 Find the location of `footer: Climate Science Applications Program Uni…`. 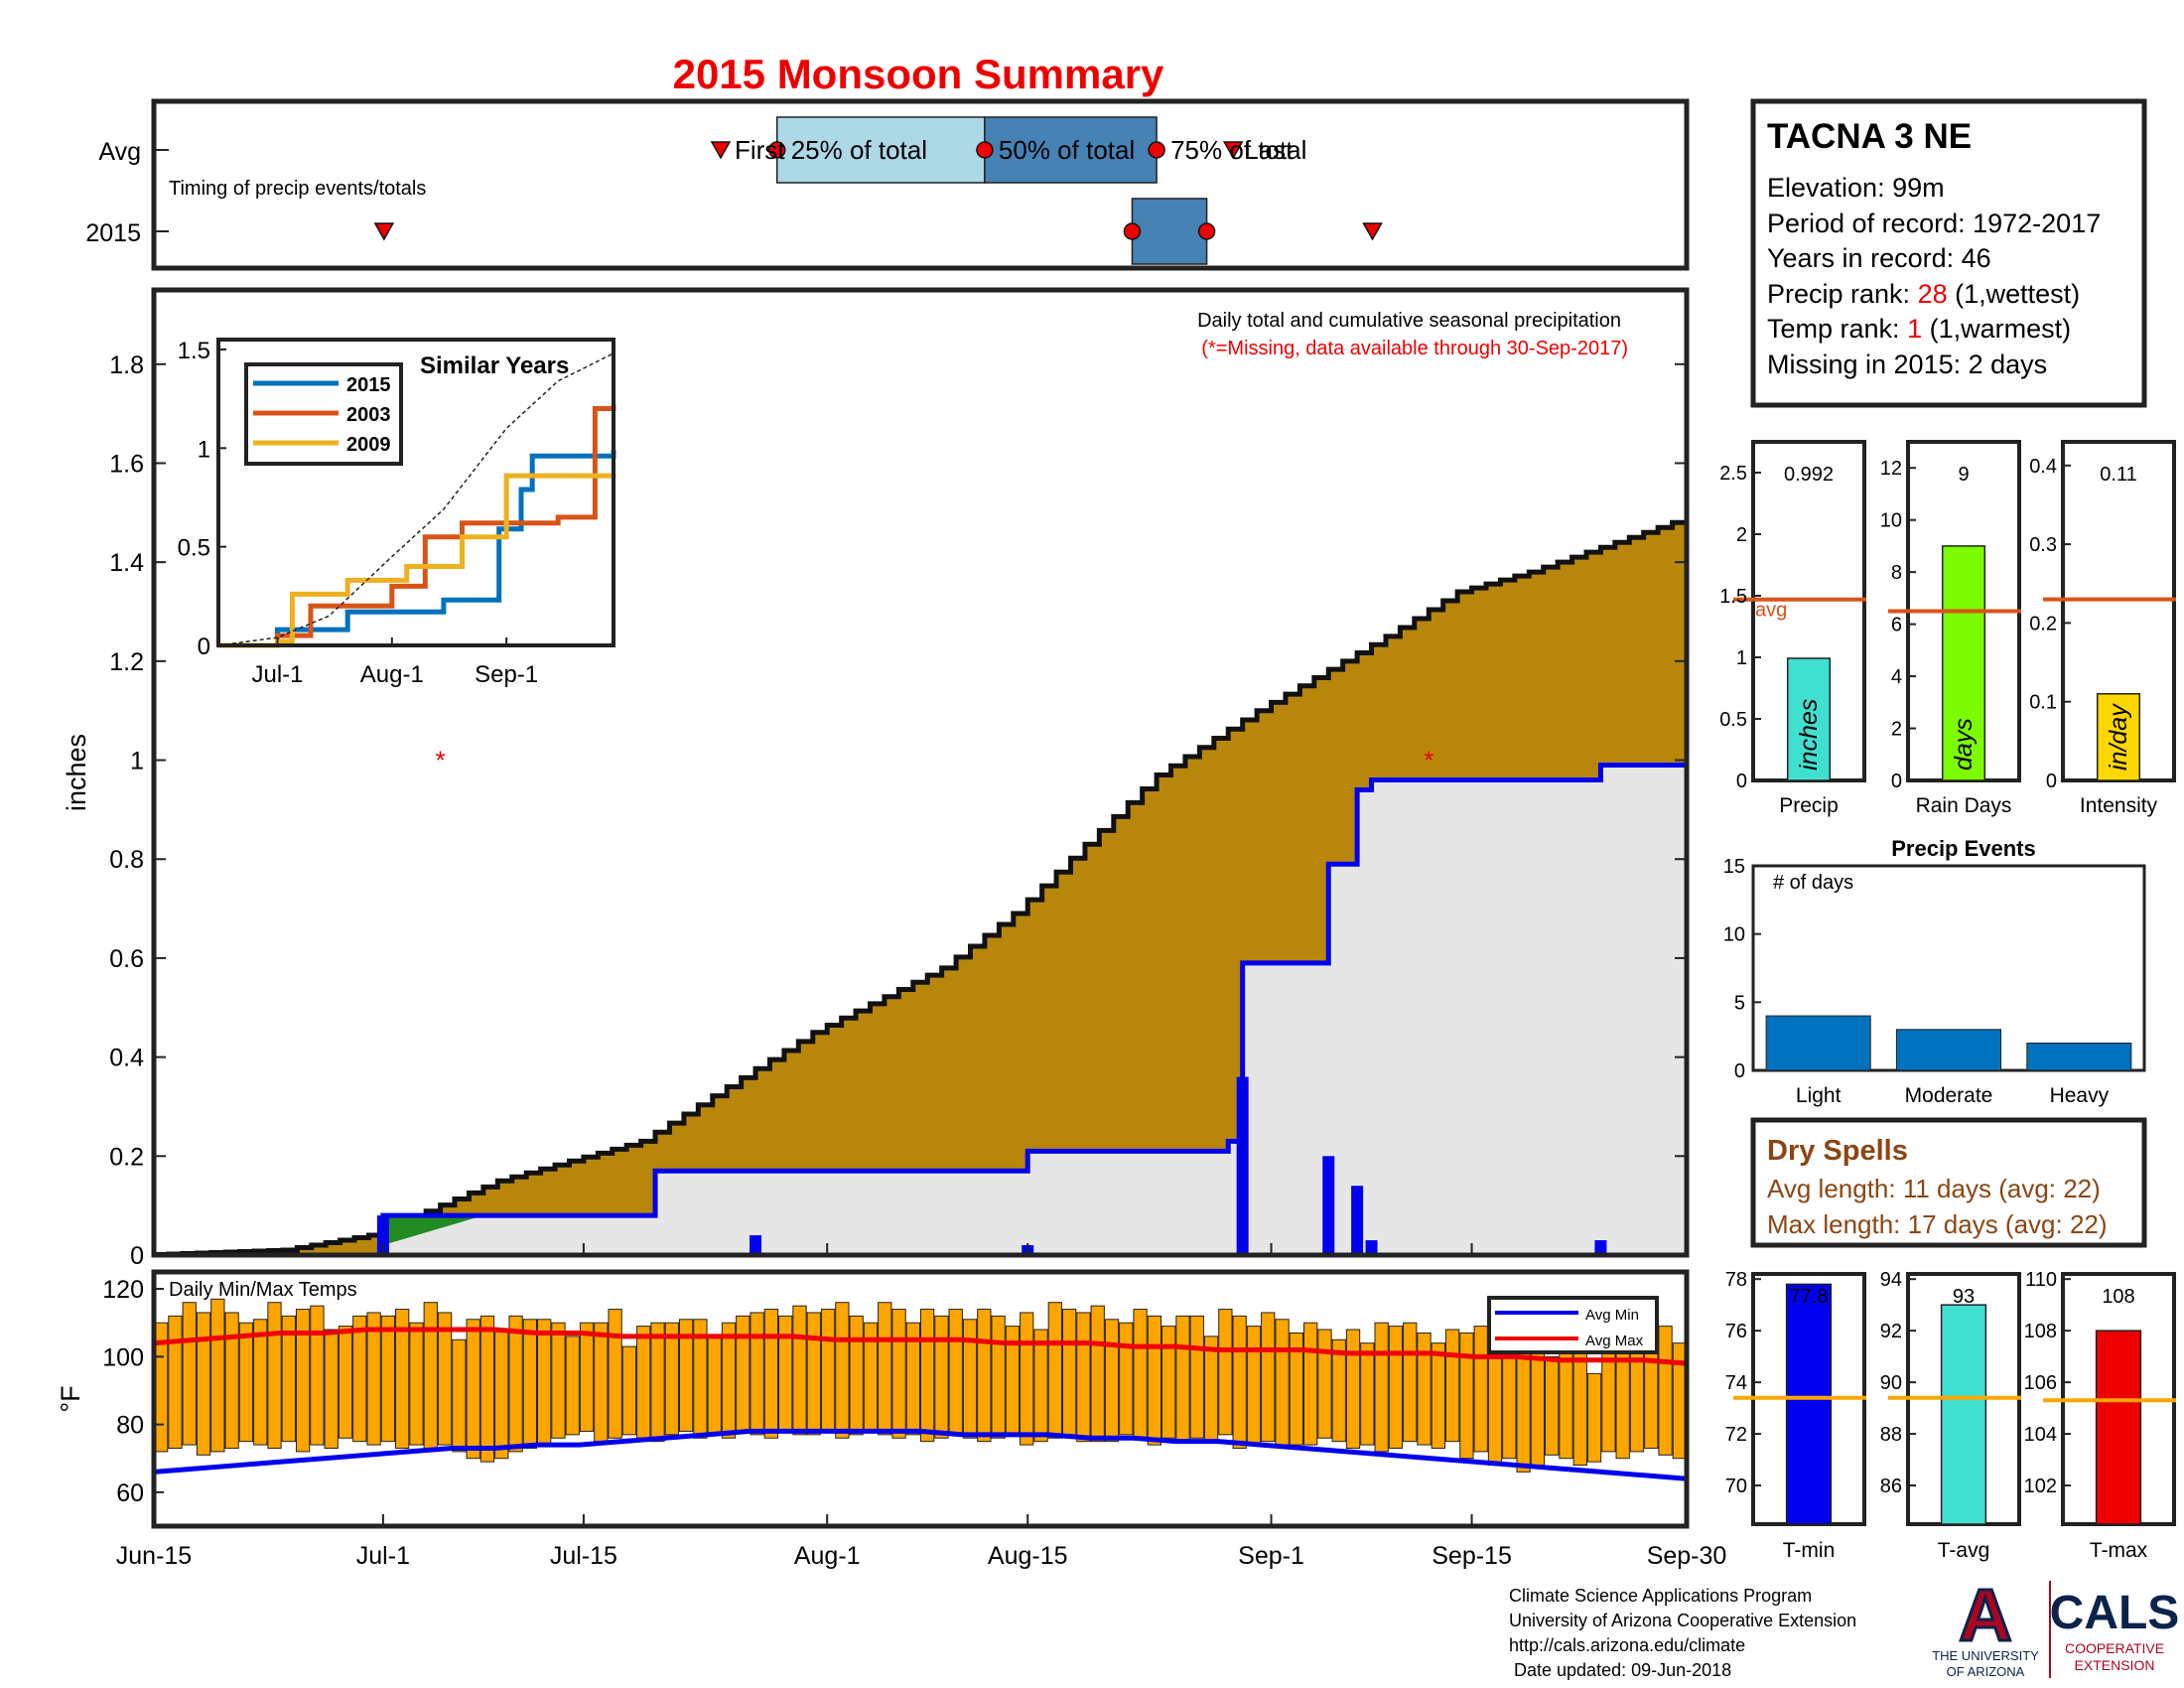

footer: Climate Science Applications Program Uni… is located at coordinates (1682, 1633).